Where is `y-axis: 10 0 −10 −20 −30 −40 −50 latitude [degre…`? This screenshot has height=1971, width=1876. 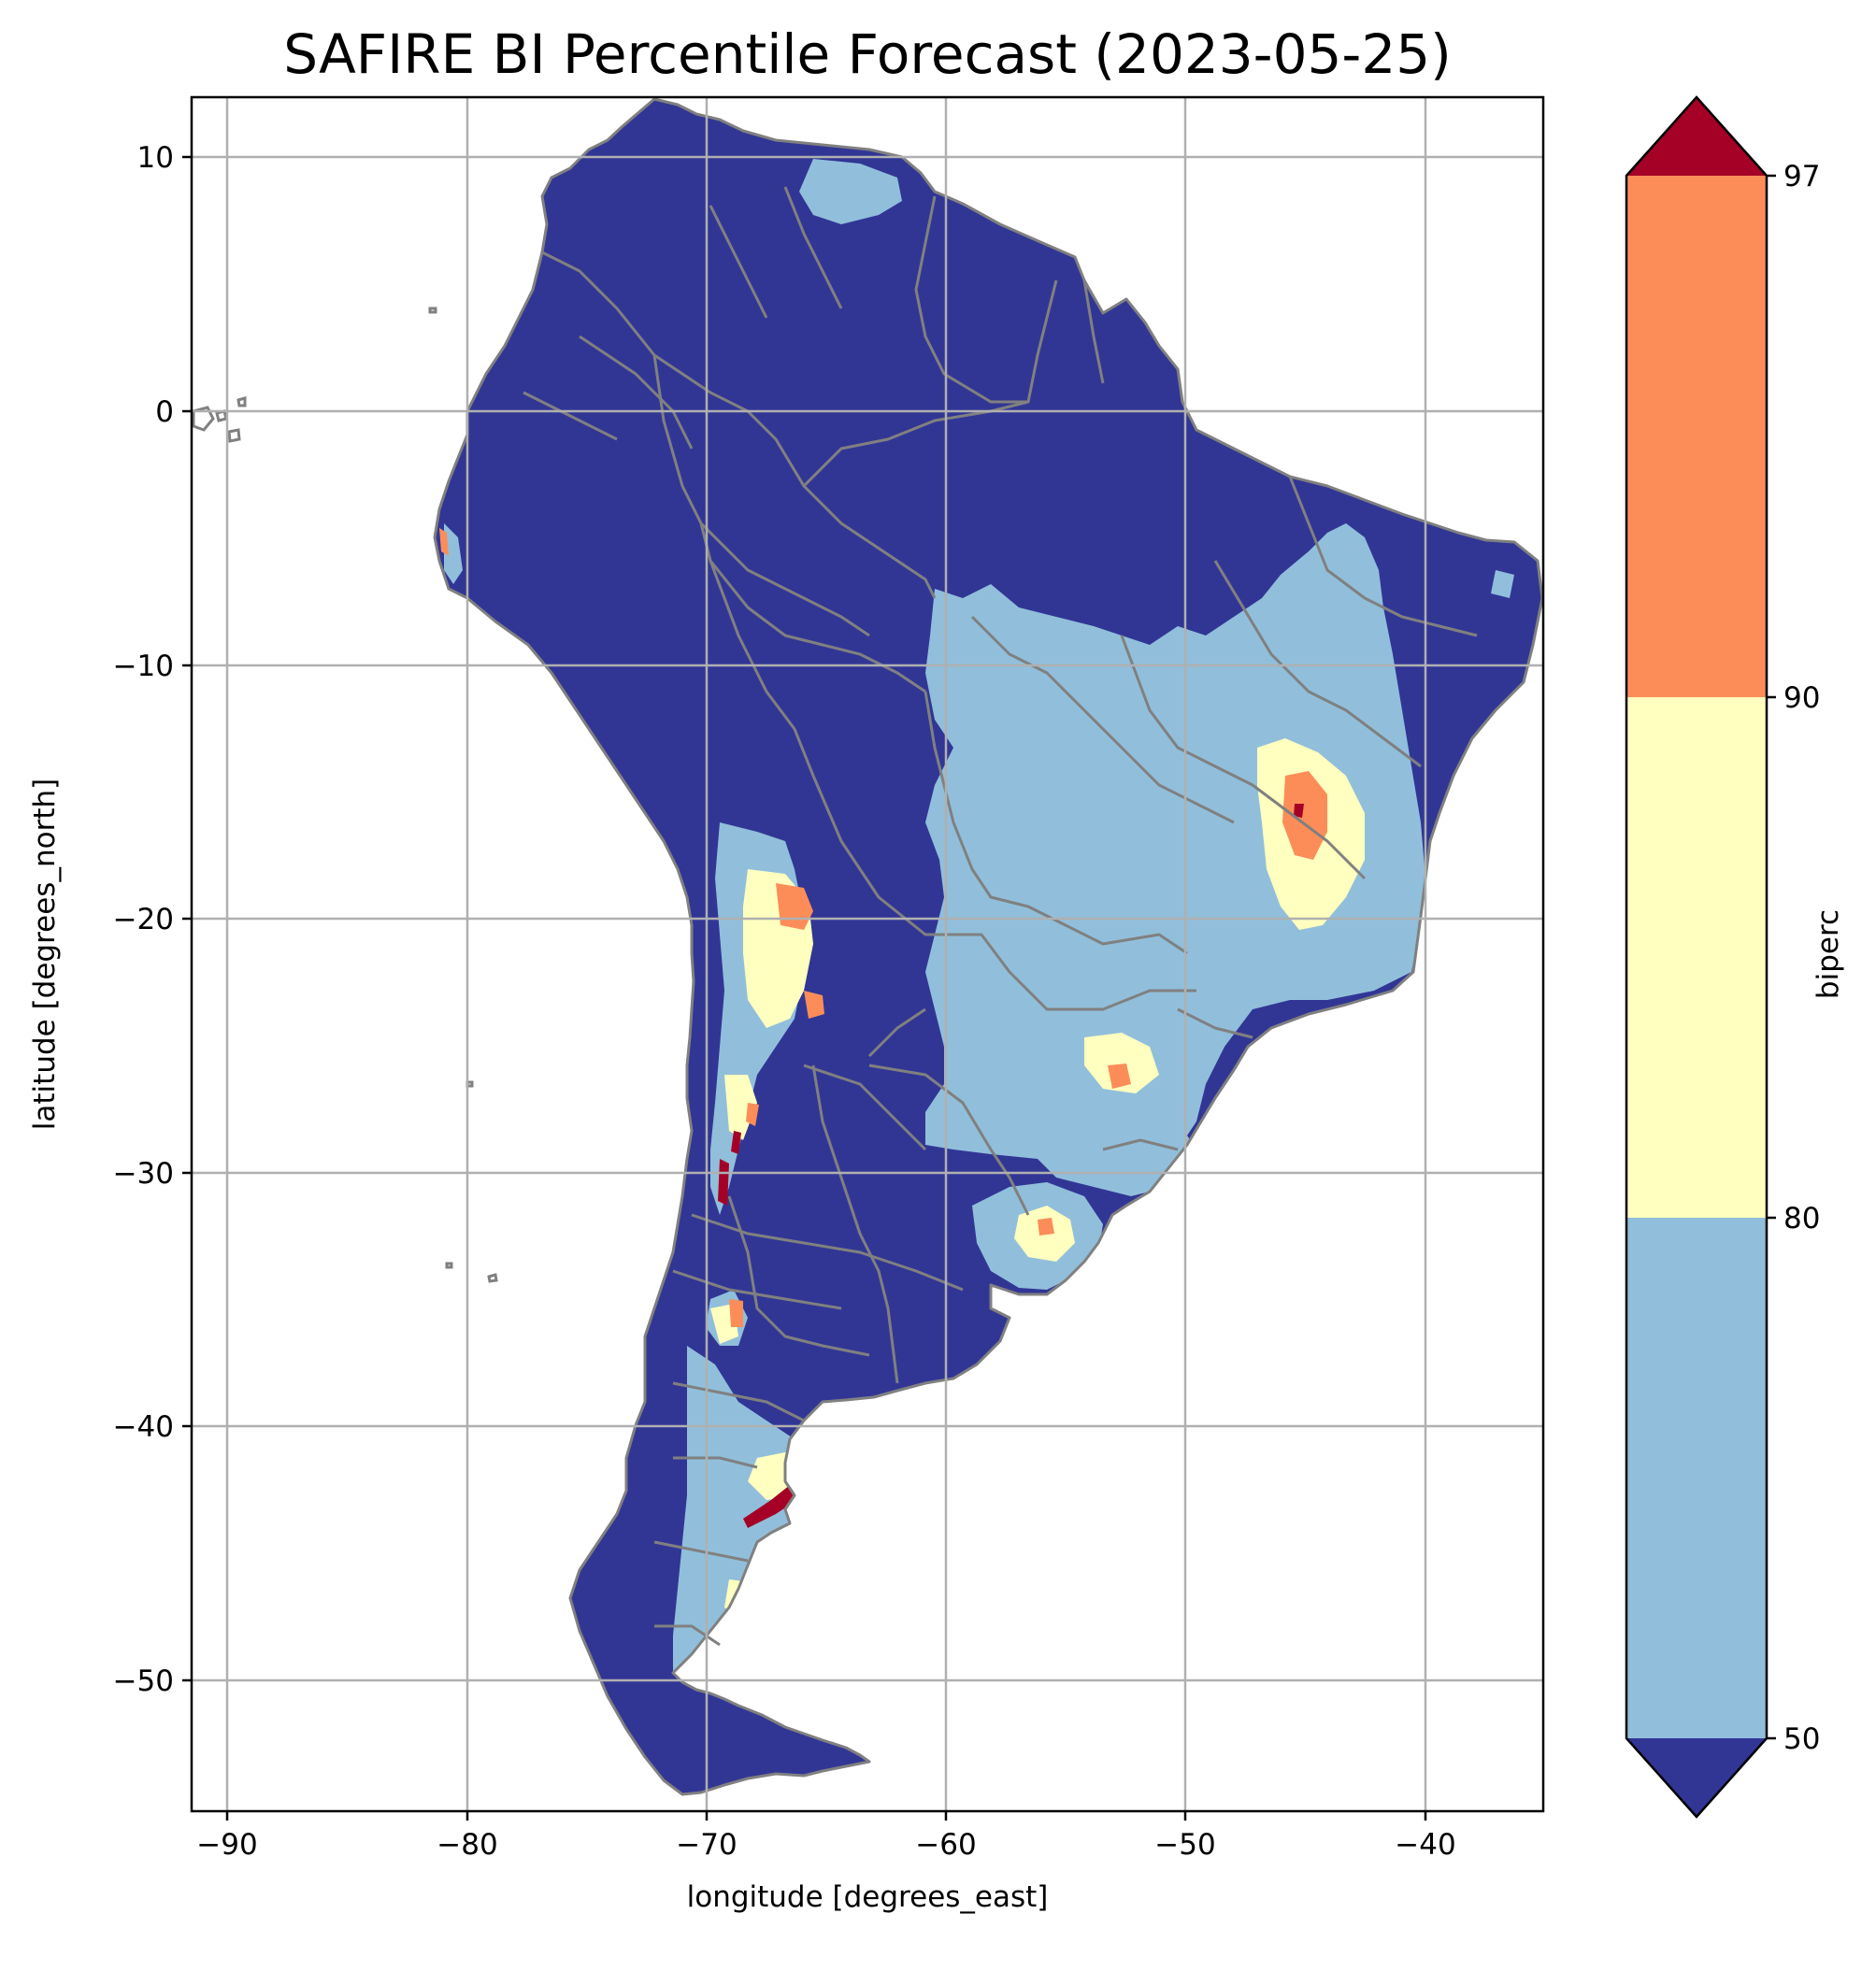 y-axis: 10 0 −10 −20 −30 −40 −50 latitude [degre… is located at coordinates (110, 919).